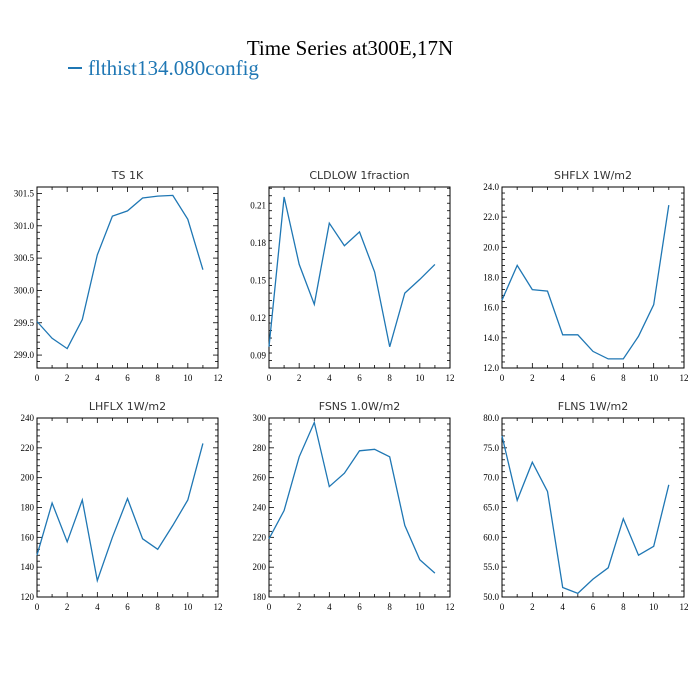  What do you see at coordinates (258, 243) in the screenshot?
I see `y-tick-label: 0.18` at bounding box center [258, 243].